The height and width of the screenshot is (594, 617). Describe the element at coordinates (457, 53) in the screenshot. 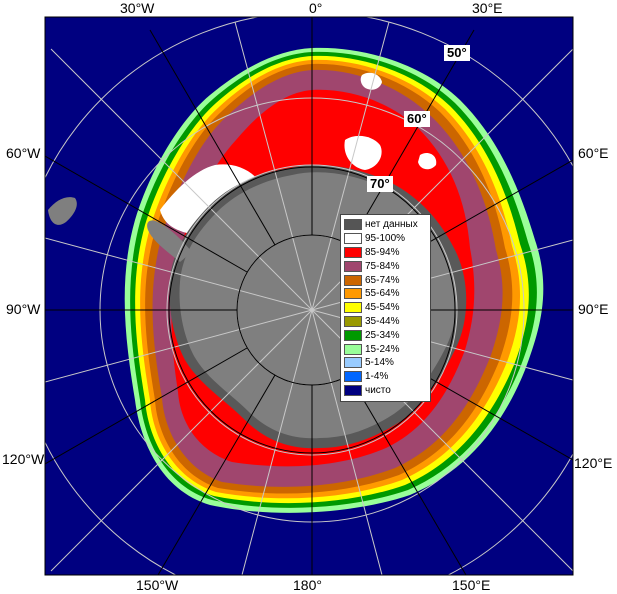

I see `lat-label-50: 50°` at that location.